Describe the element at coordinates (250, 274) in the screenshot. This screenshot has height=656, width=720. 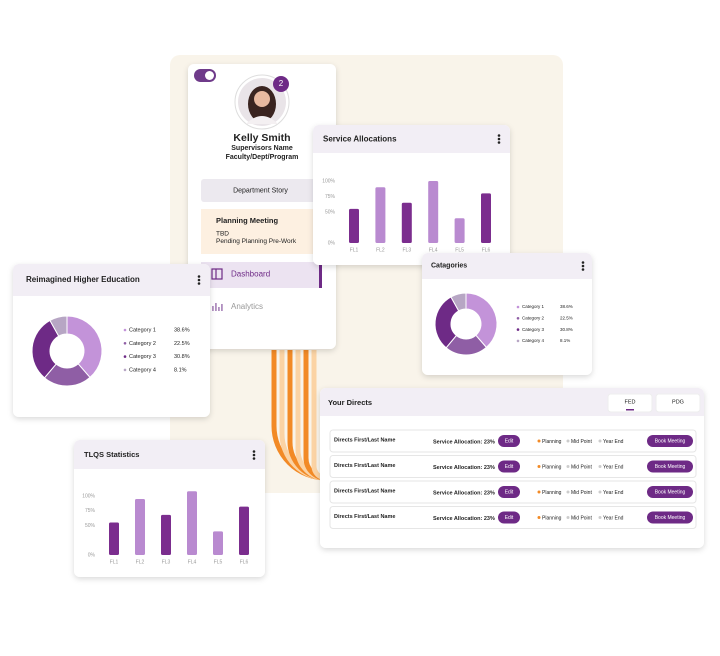
I see `nav-item: Dashboard` at that location.